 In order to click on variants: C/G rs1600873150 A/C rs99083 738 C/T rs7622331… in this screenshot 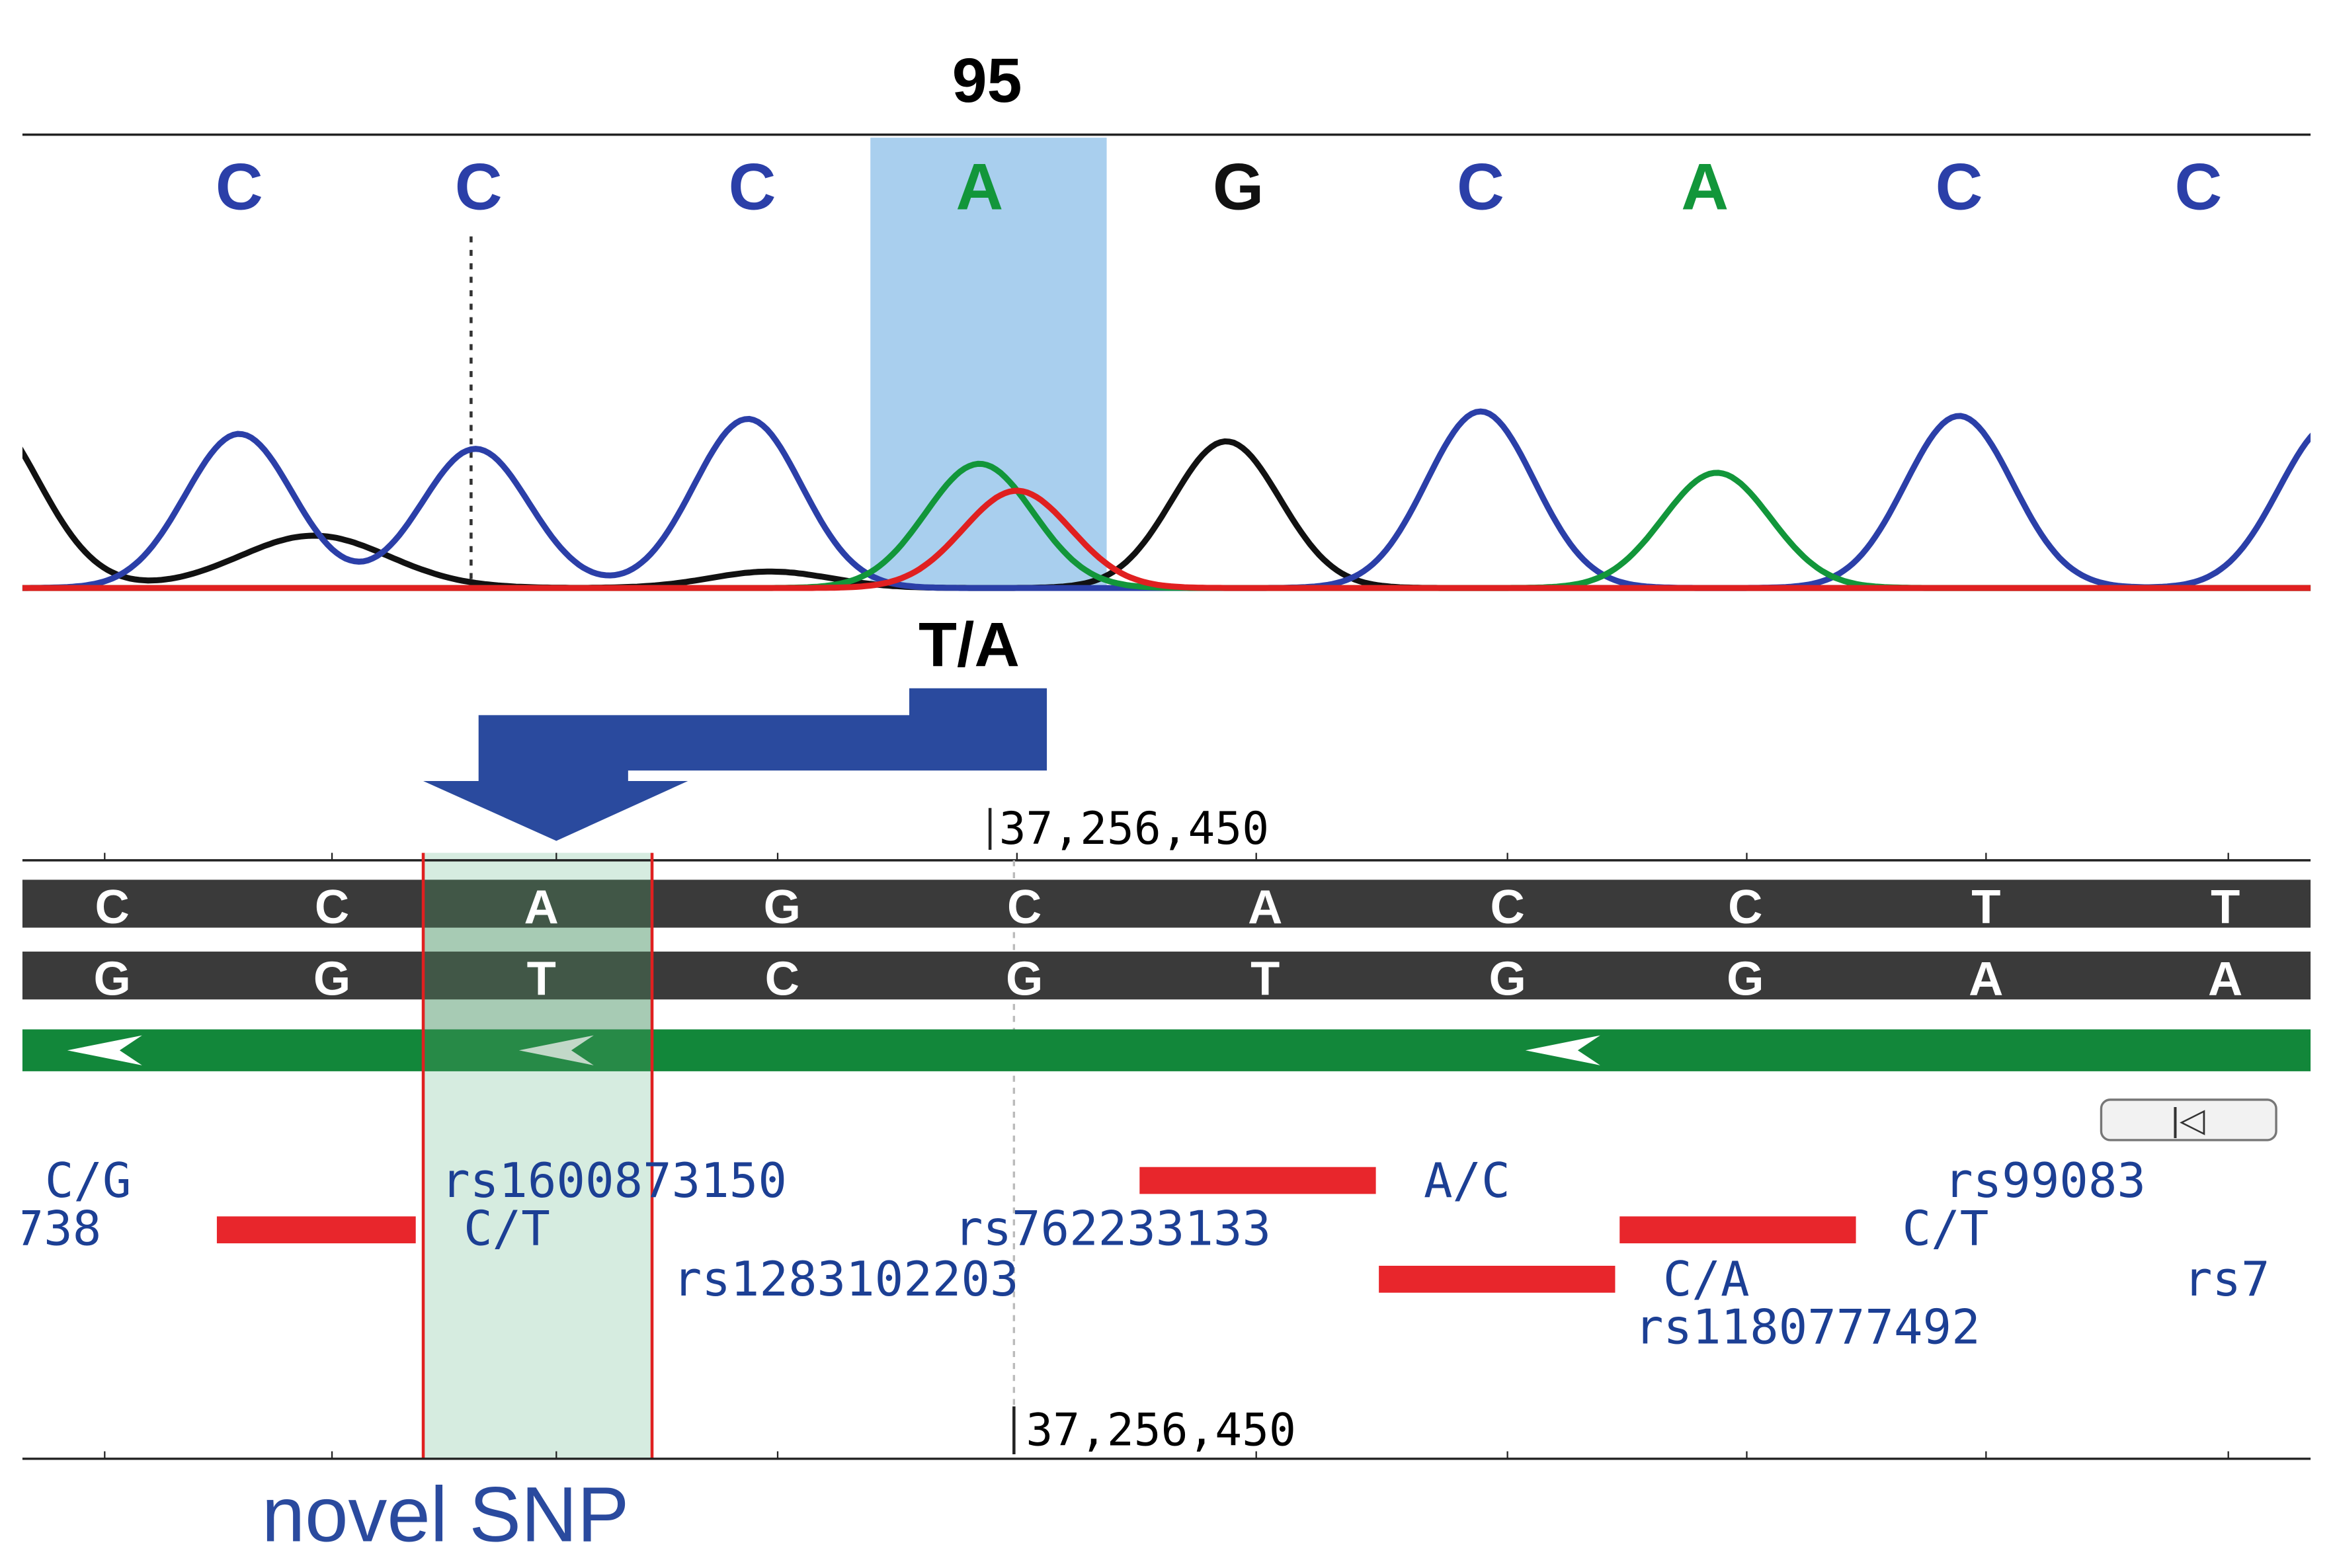, I will do `click(1142, 1254)`.